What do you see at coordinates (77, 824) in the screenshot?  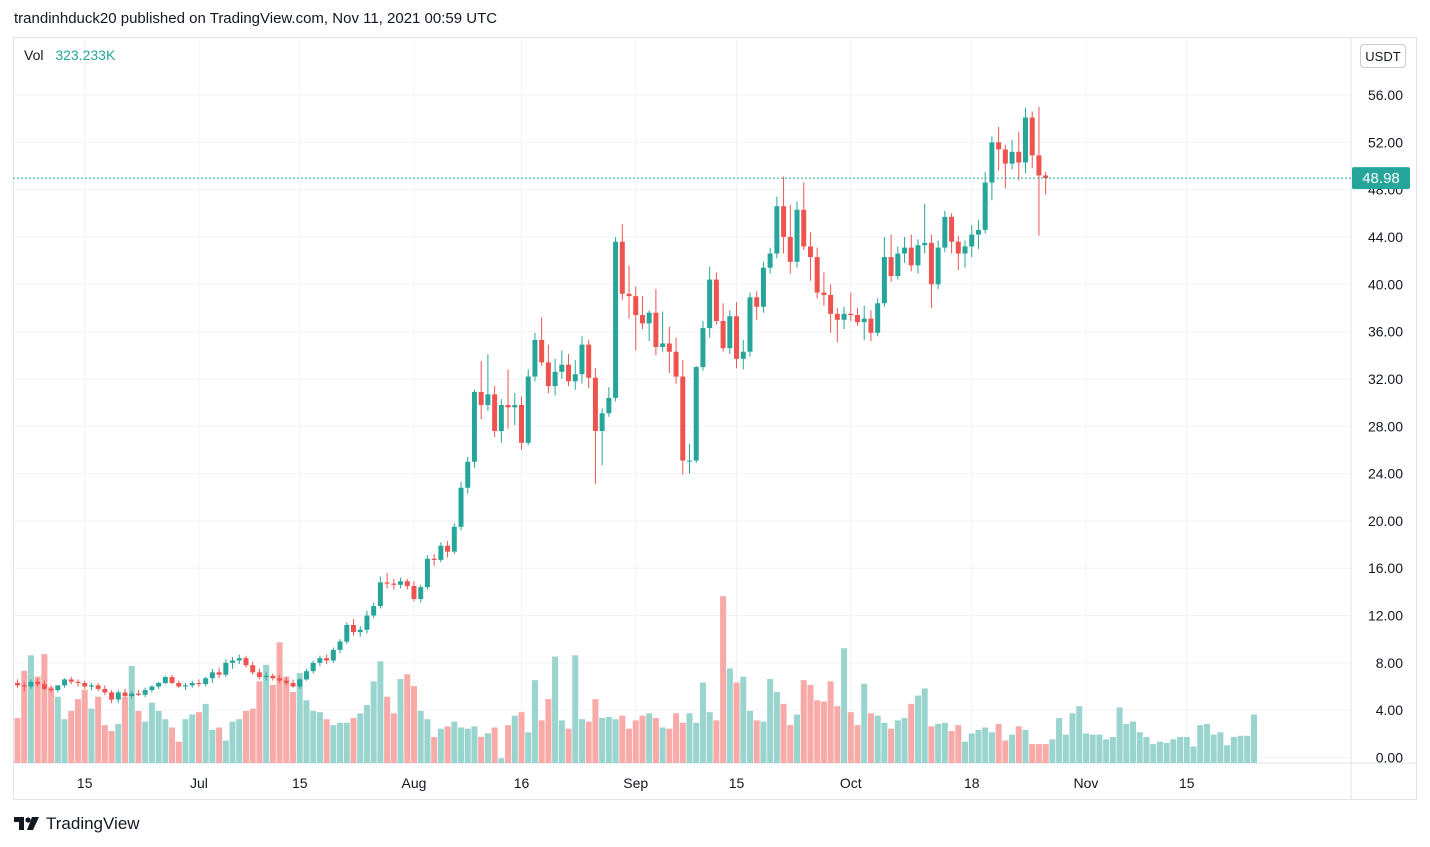 I see `tradingview-logo: TradingView` at bounding box center [77, 824].